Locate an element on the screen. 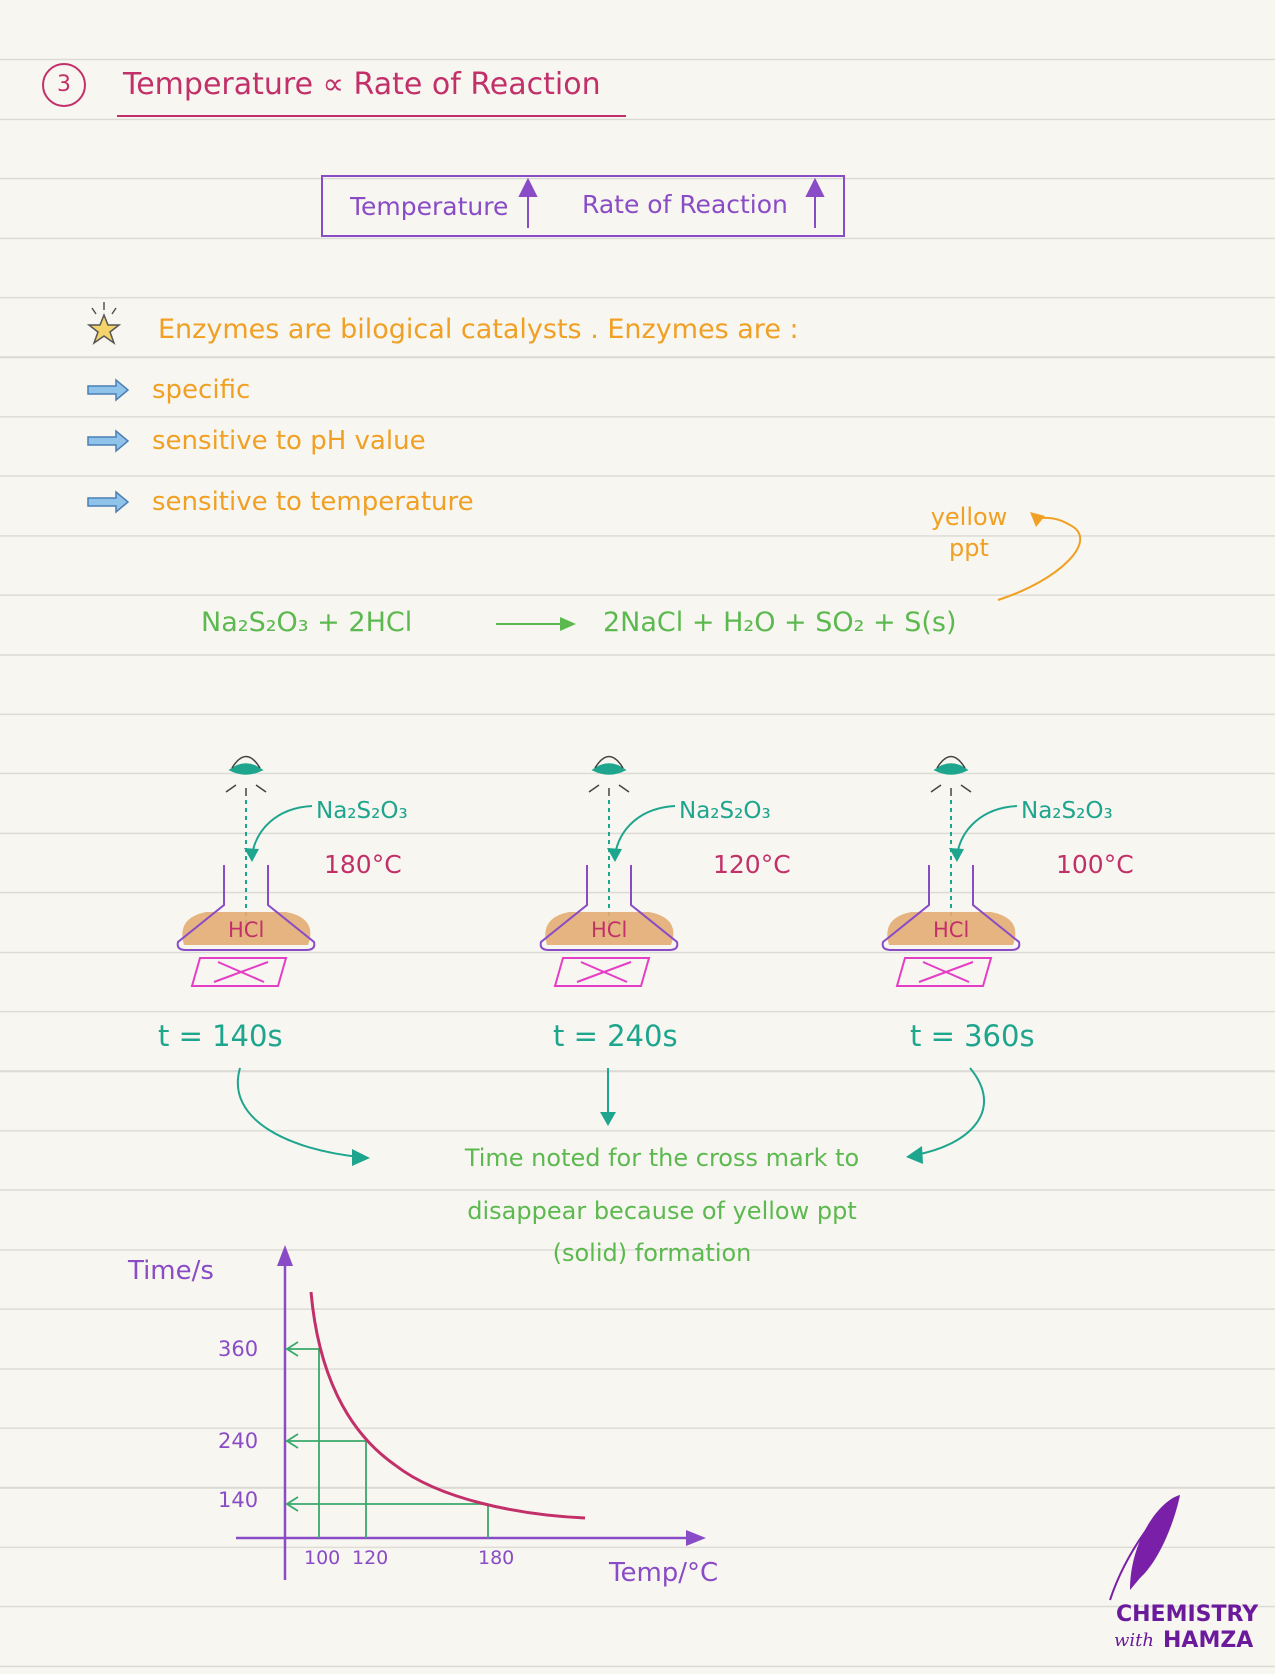  y-tick-label: 360 is located at coordinates (238, 1349).